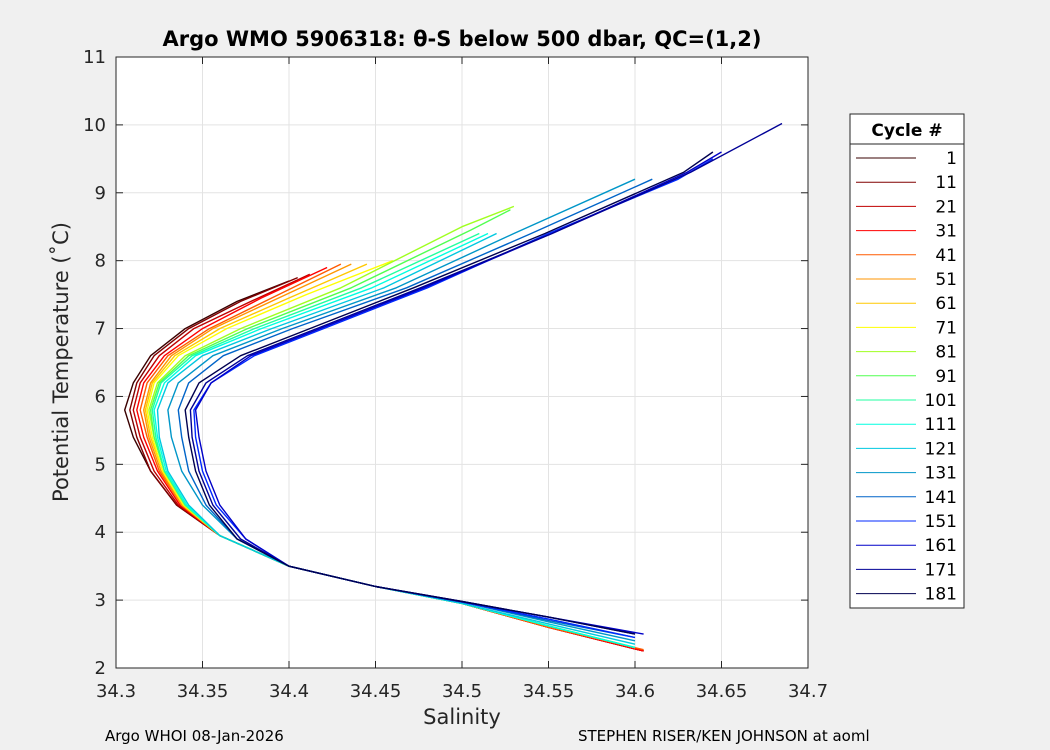 The width and height of the screenshot is (1050, 750). I want to click on legend-label-91: 91, so click(946, 377).